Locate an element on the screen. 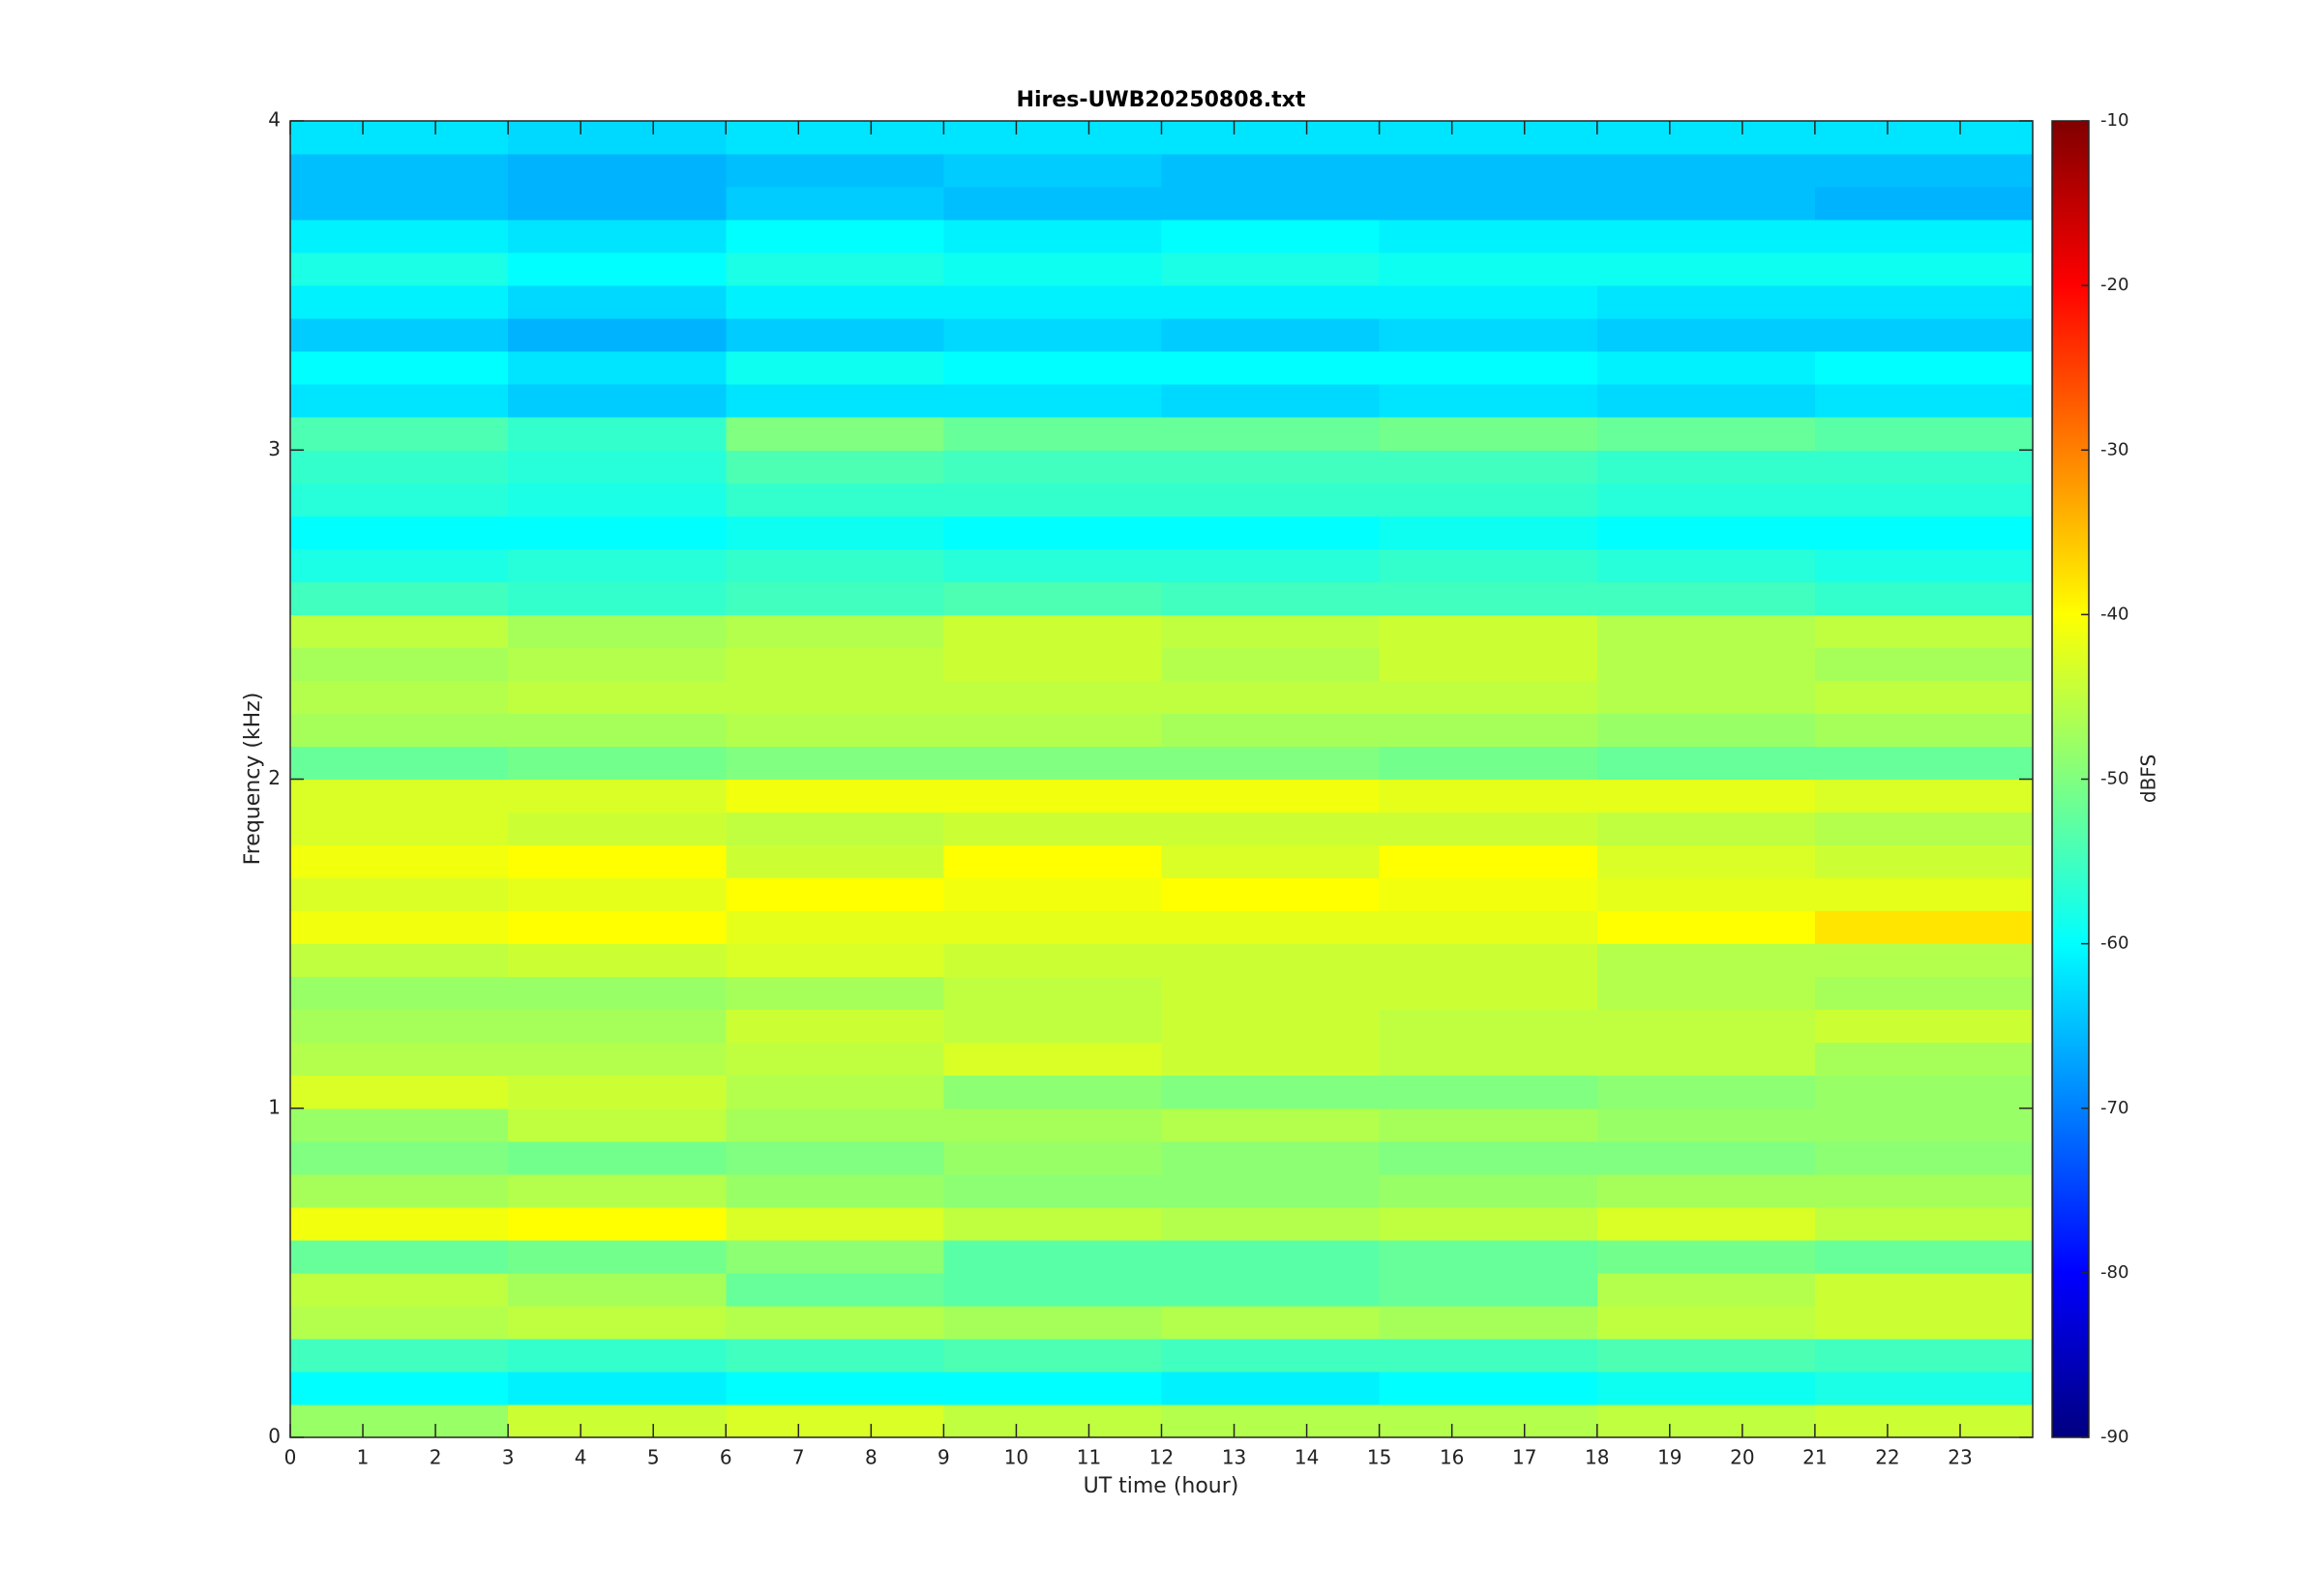  colorbar-tick-label: -50 is located at coordinates (2114, 779).